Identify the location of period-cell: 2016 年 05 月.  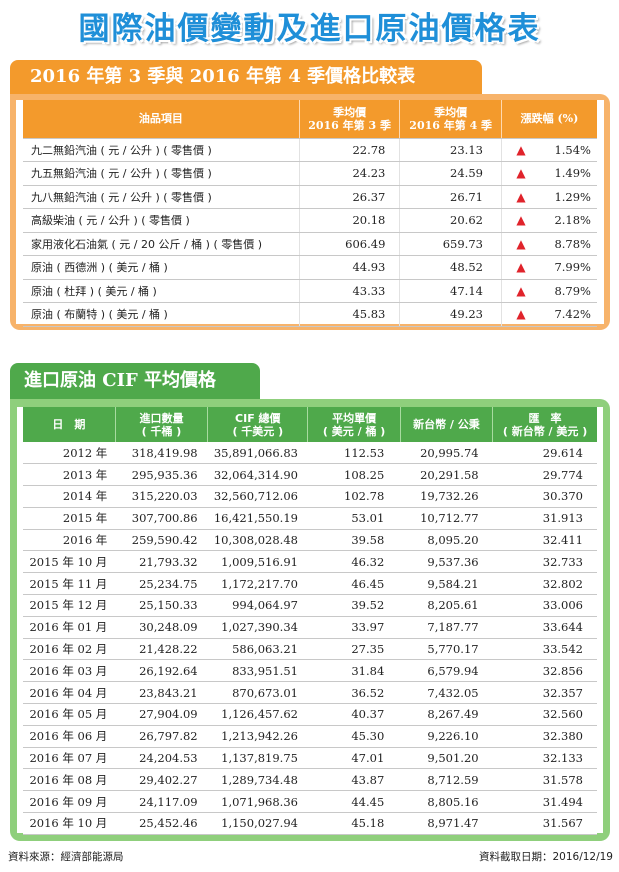
(69, 714).